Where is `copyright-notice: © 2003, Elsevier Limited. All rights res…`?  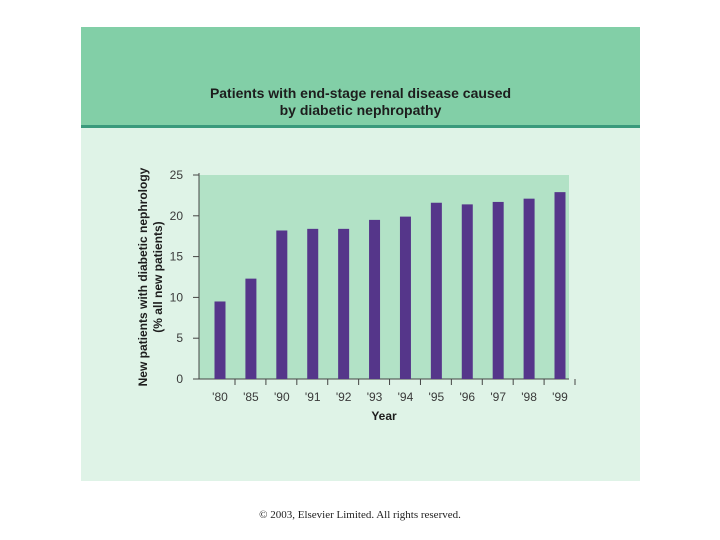 copyright-notice: © 2003, Elsevier Limited. All rights res… is located at coordinates (360, 515).